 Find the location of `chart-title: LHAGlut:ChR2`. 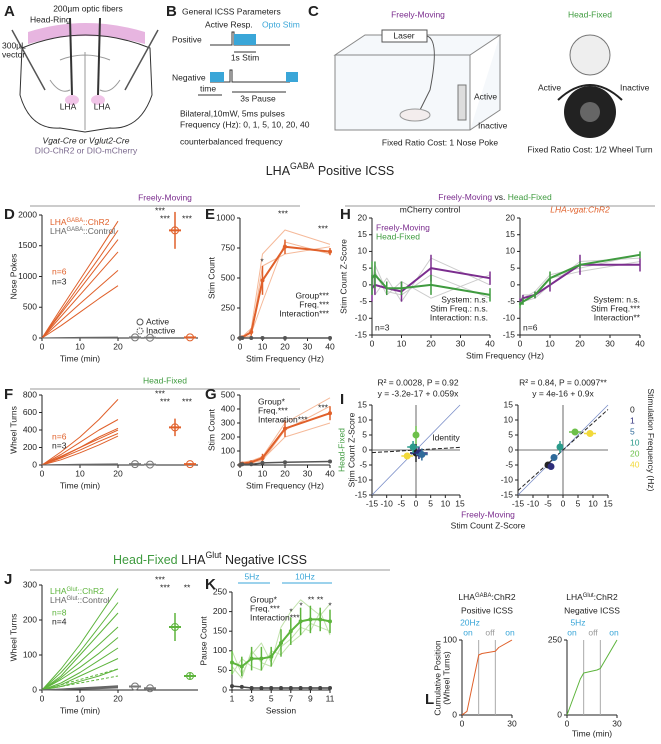

chart-title: LHAGlut:ChR2 is located at coordinates (592, 597).